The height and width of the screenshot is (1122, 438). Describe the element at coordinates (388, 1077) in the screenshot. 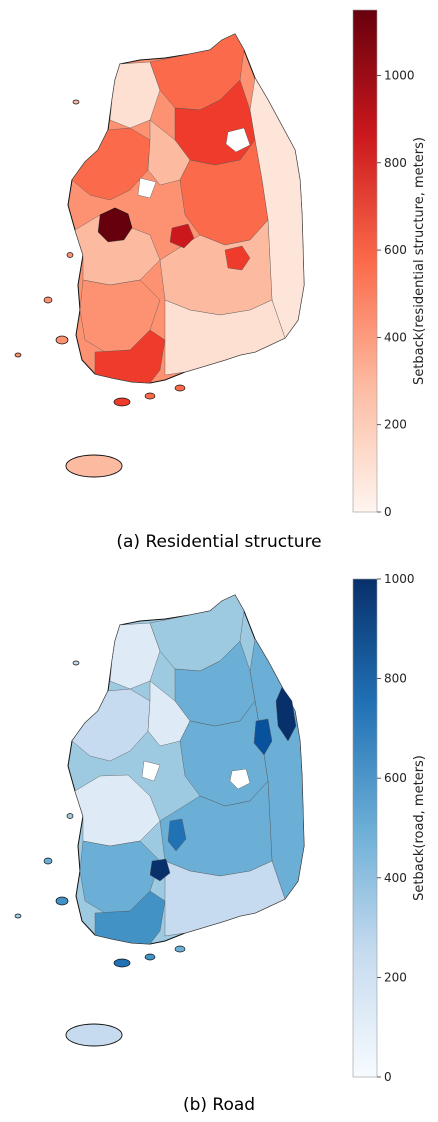

I see `colorbar-road-tick-label: 0` at that location.